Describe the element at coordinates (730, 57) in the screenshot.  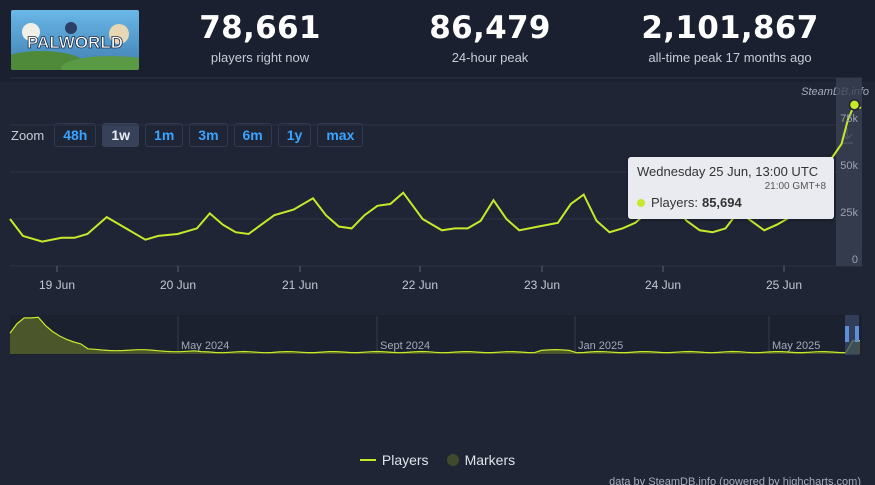
I see `all-time-peak-label: all-time peak 17 months ago` at that location.